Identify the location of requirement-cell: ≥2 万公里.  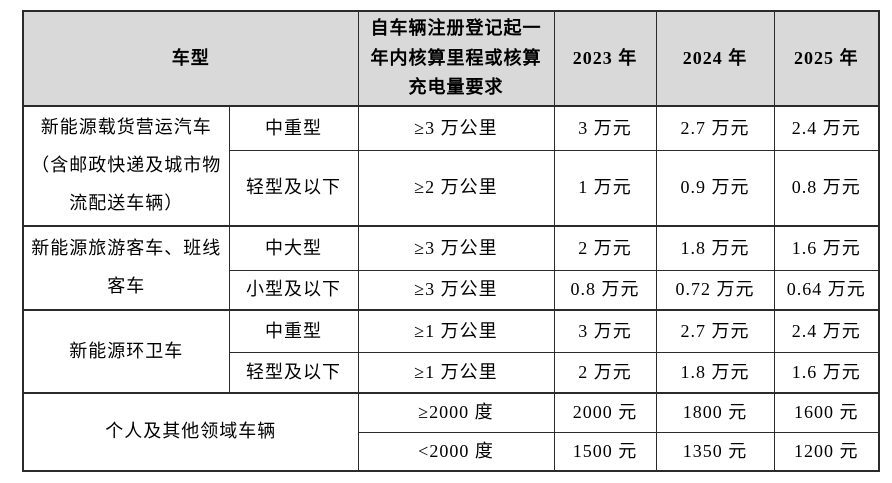
(456, 188).